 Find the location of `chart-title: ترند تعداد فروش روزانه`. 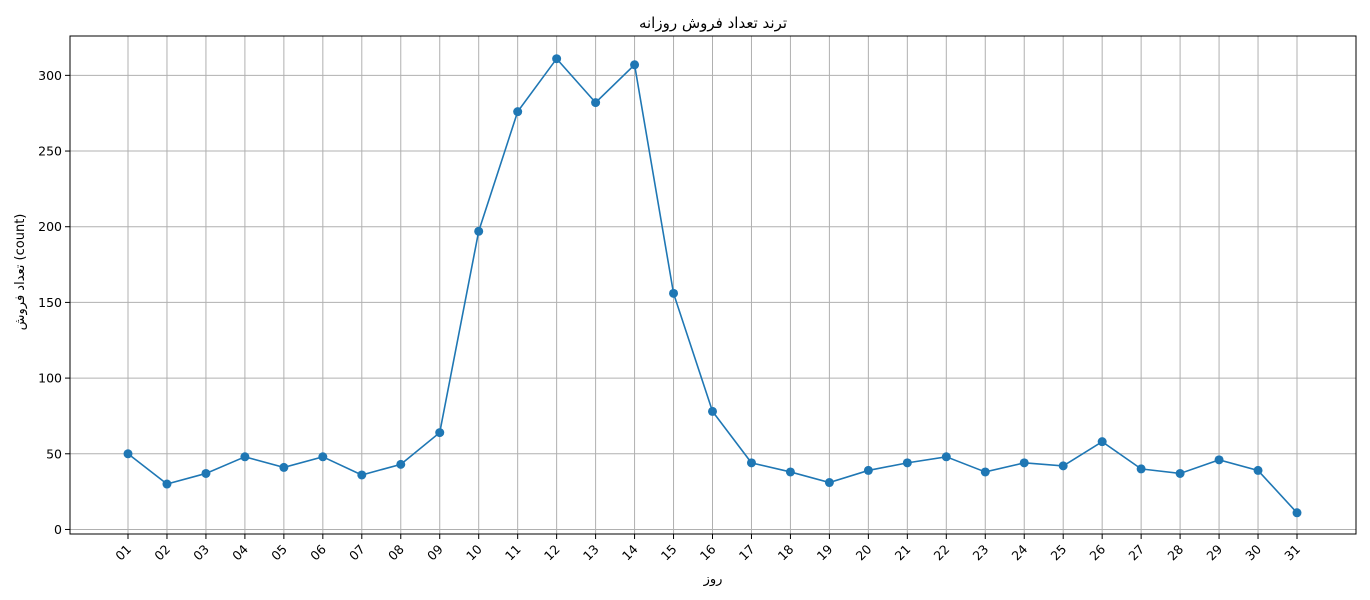

chart-title: ترند تعداد فروش روزانه is located at coordinates (713, 23).